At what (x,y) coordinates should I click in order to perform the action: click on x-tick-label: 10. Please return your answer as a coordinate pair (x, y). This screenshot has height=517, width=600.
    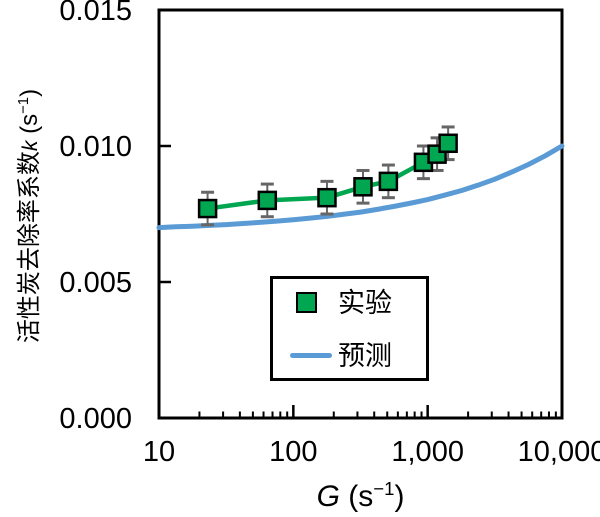
    Looking at the image, I should click on (159, 452).